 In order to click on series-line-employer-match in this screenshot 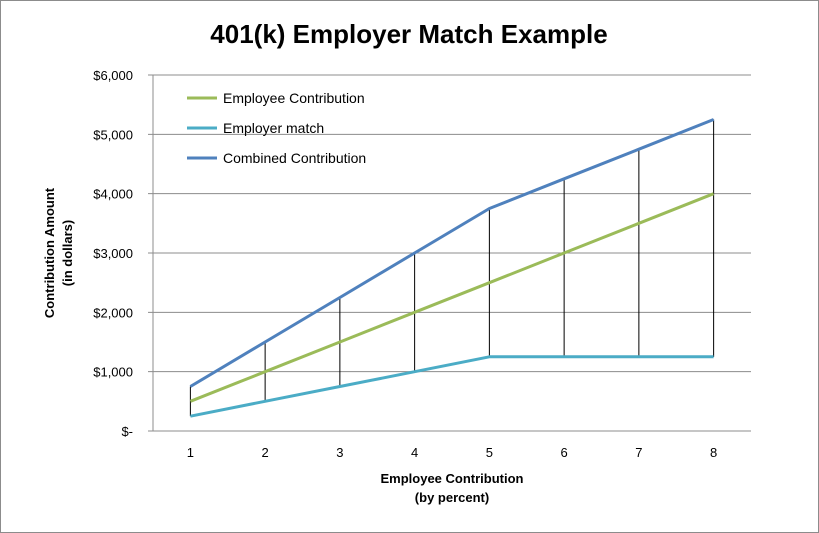, I will do `click(452, 386)`.